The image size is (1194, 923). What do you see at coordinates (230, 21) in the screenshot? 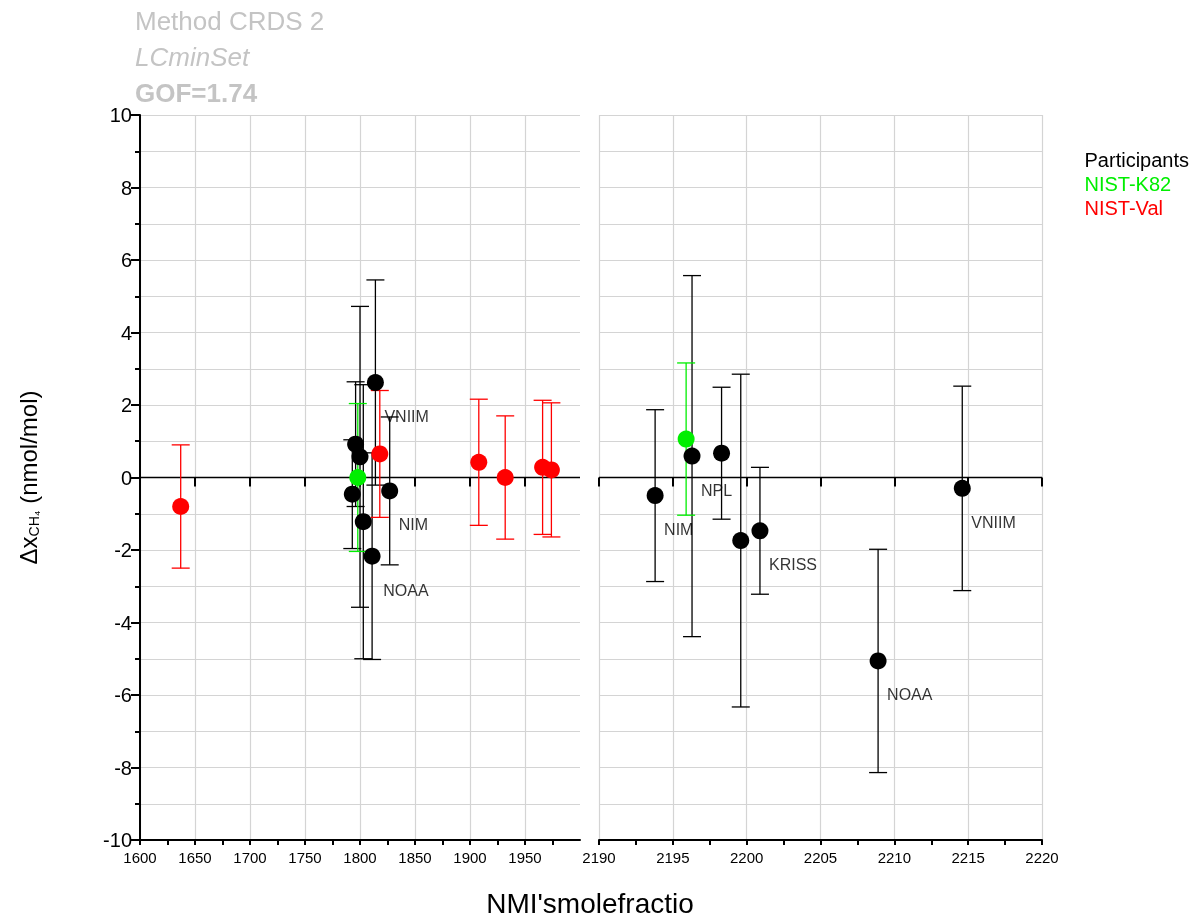
I see `chart-title: Method CRDS 2` at bounding box center [230, 21].